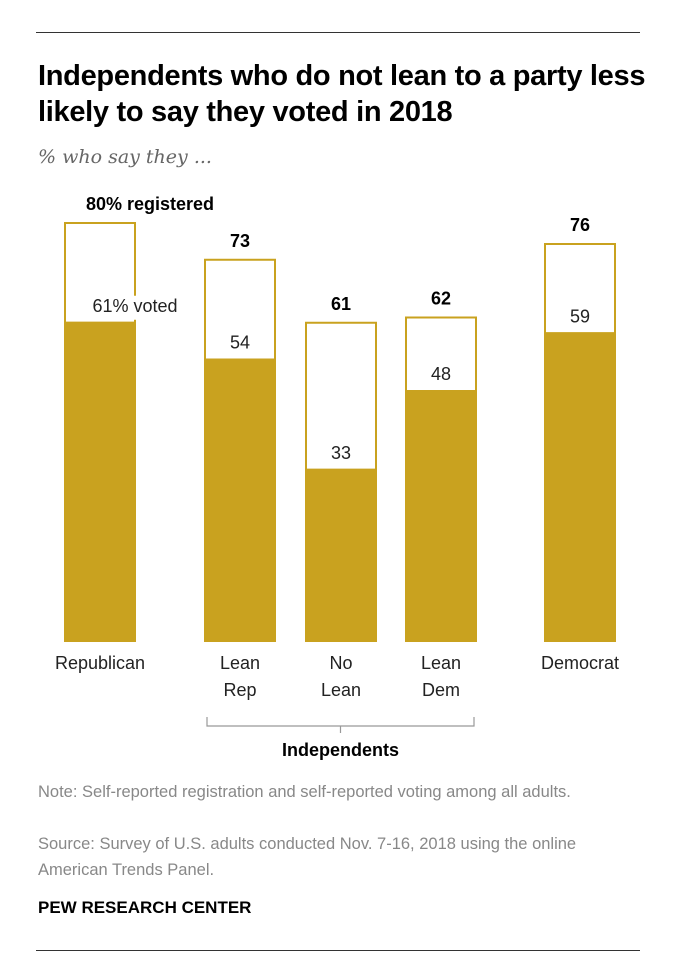  Describe the element at coordinates (338, 950) in the screenshot. I see `bottom-rule` at that location.